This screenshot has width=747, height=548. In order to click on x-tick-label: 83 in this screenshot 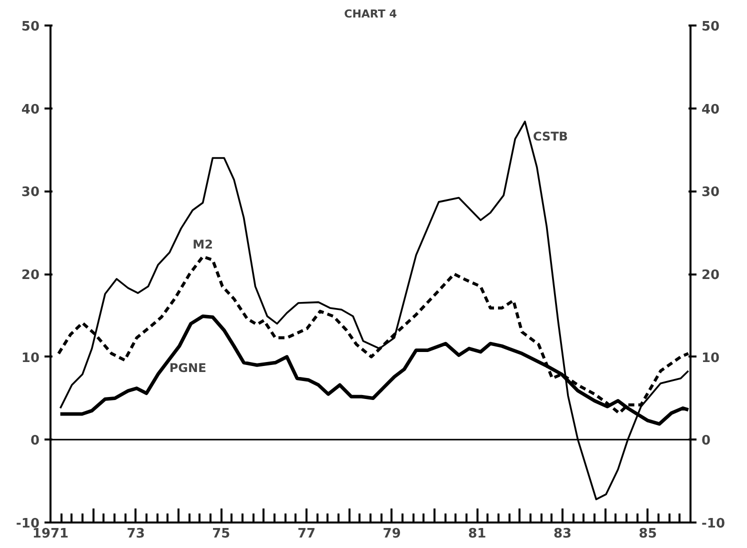, I will do `click(562, 534)`.